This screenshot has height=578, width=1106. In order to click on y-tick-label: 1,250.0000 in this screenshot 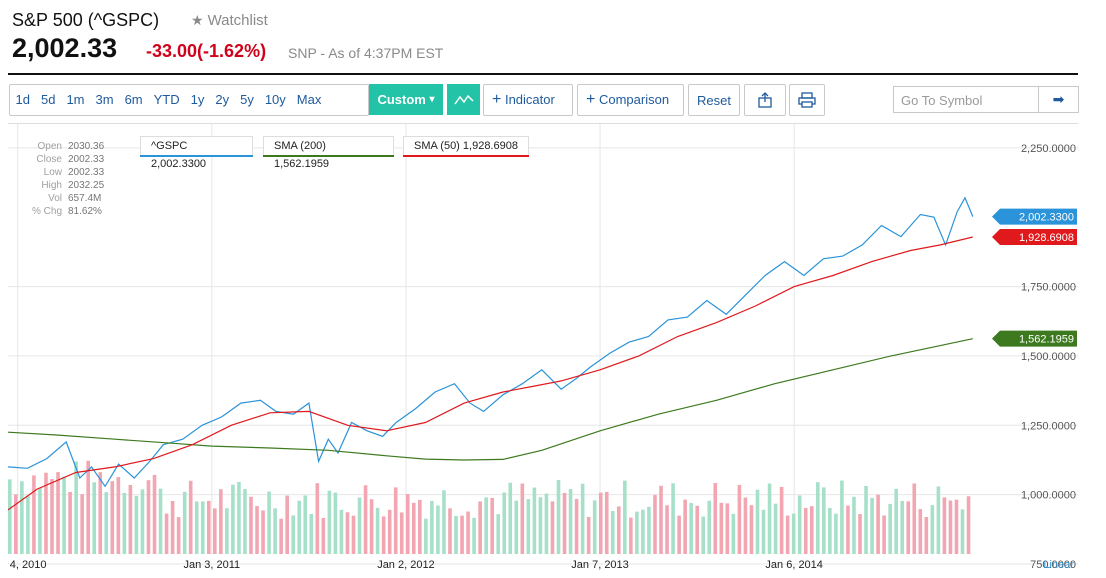, I will do `click(1048, 426)`.